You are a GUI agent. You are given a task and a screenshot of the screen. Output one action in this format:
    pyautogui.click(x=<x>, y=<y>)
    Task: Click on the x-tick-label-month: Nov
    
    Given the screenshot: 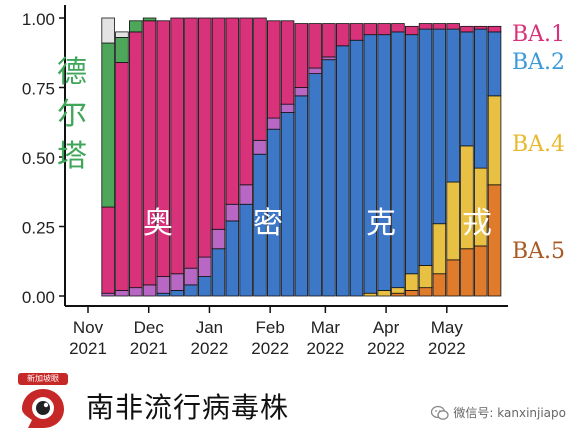 What is the action you would take?
    pyautogui.click(x=88, y=327)
    